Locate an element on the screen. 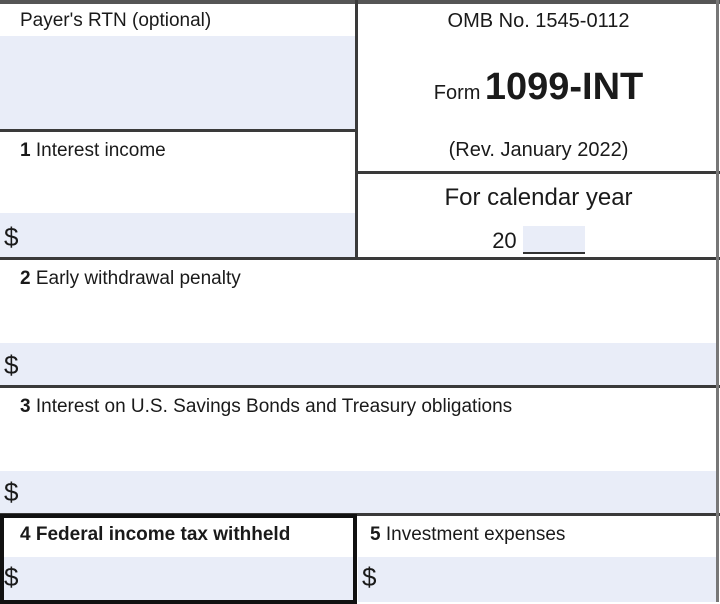 Image resolution: width=720 pixels, height=604 pixels. calendar-year: 20 is located at coordinates (538, 240).